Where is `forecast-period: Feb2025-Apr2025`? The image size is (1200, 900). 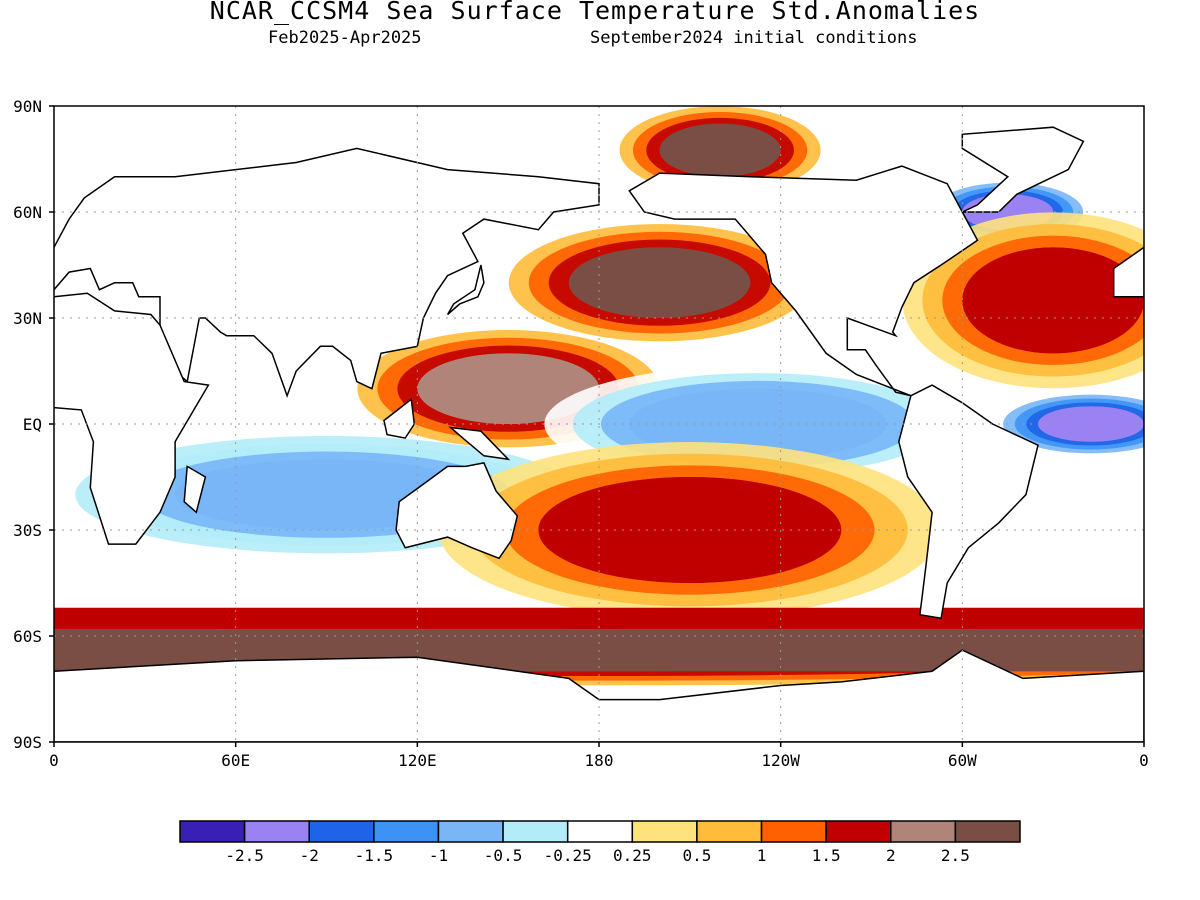
forecast-period: Feb2025-Apr2025 is located at coordinates (345, 38).